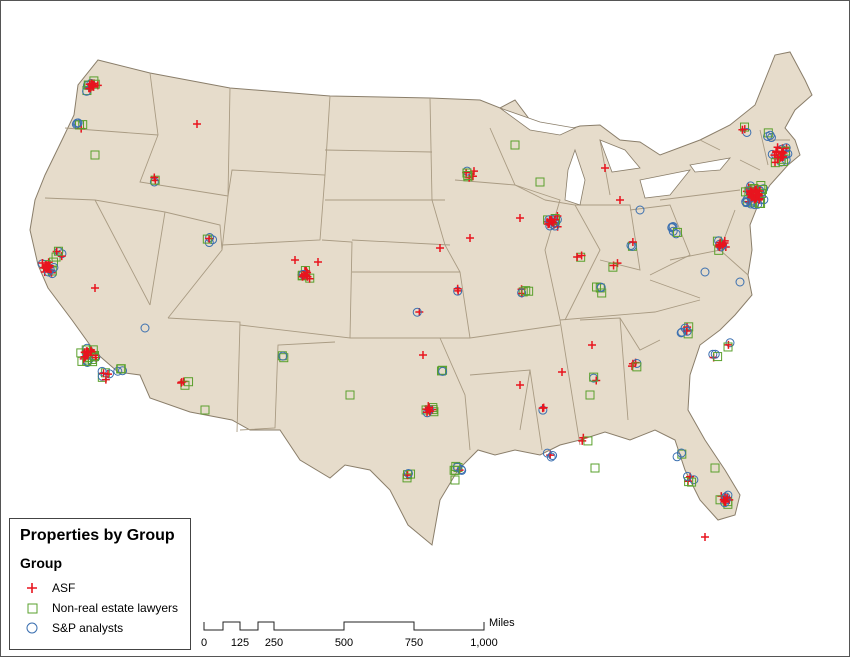 This screenshot has width=850, height=657. I want to click on legend-group-heading: Group, so click(41, 563).